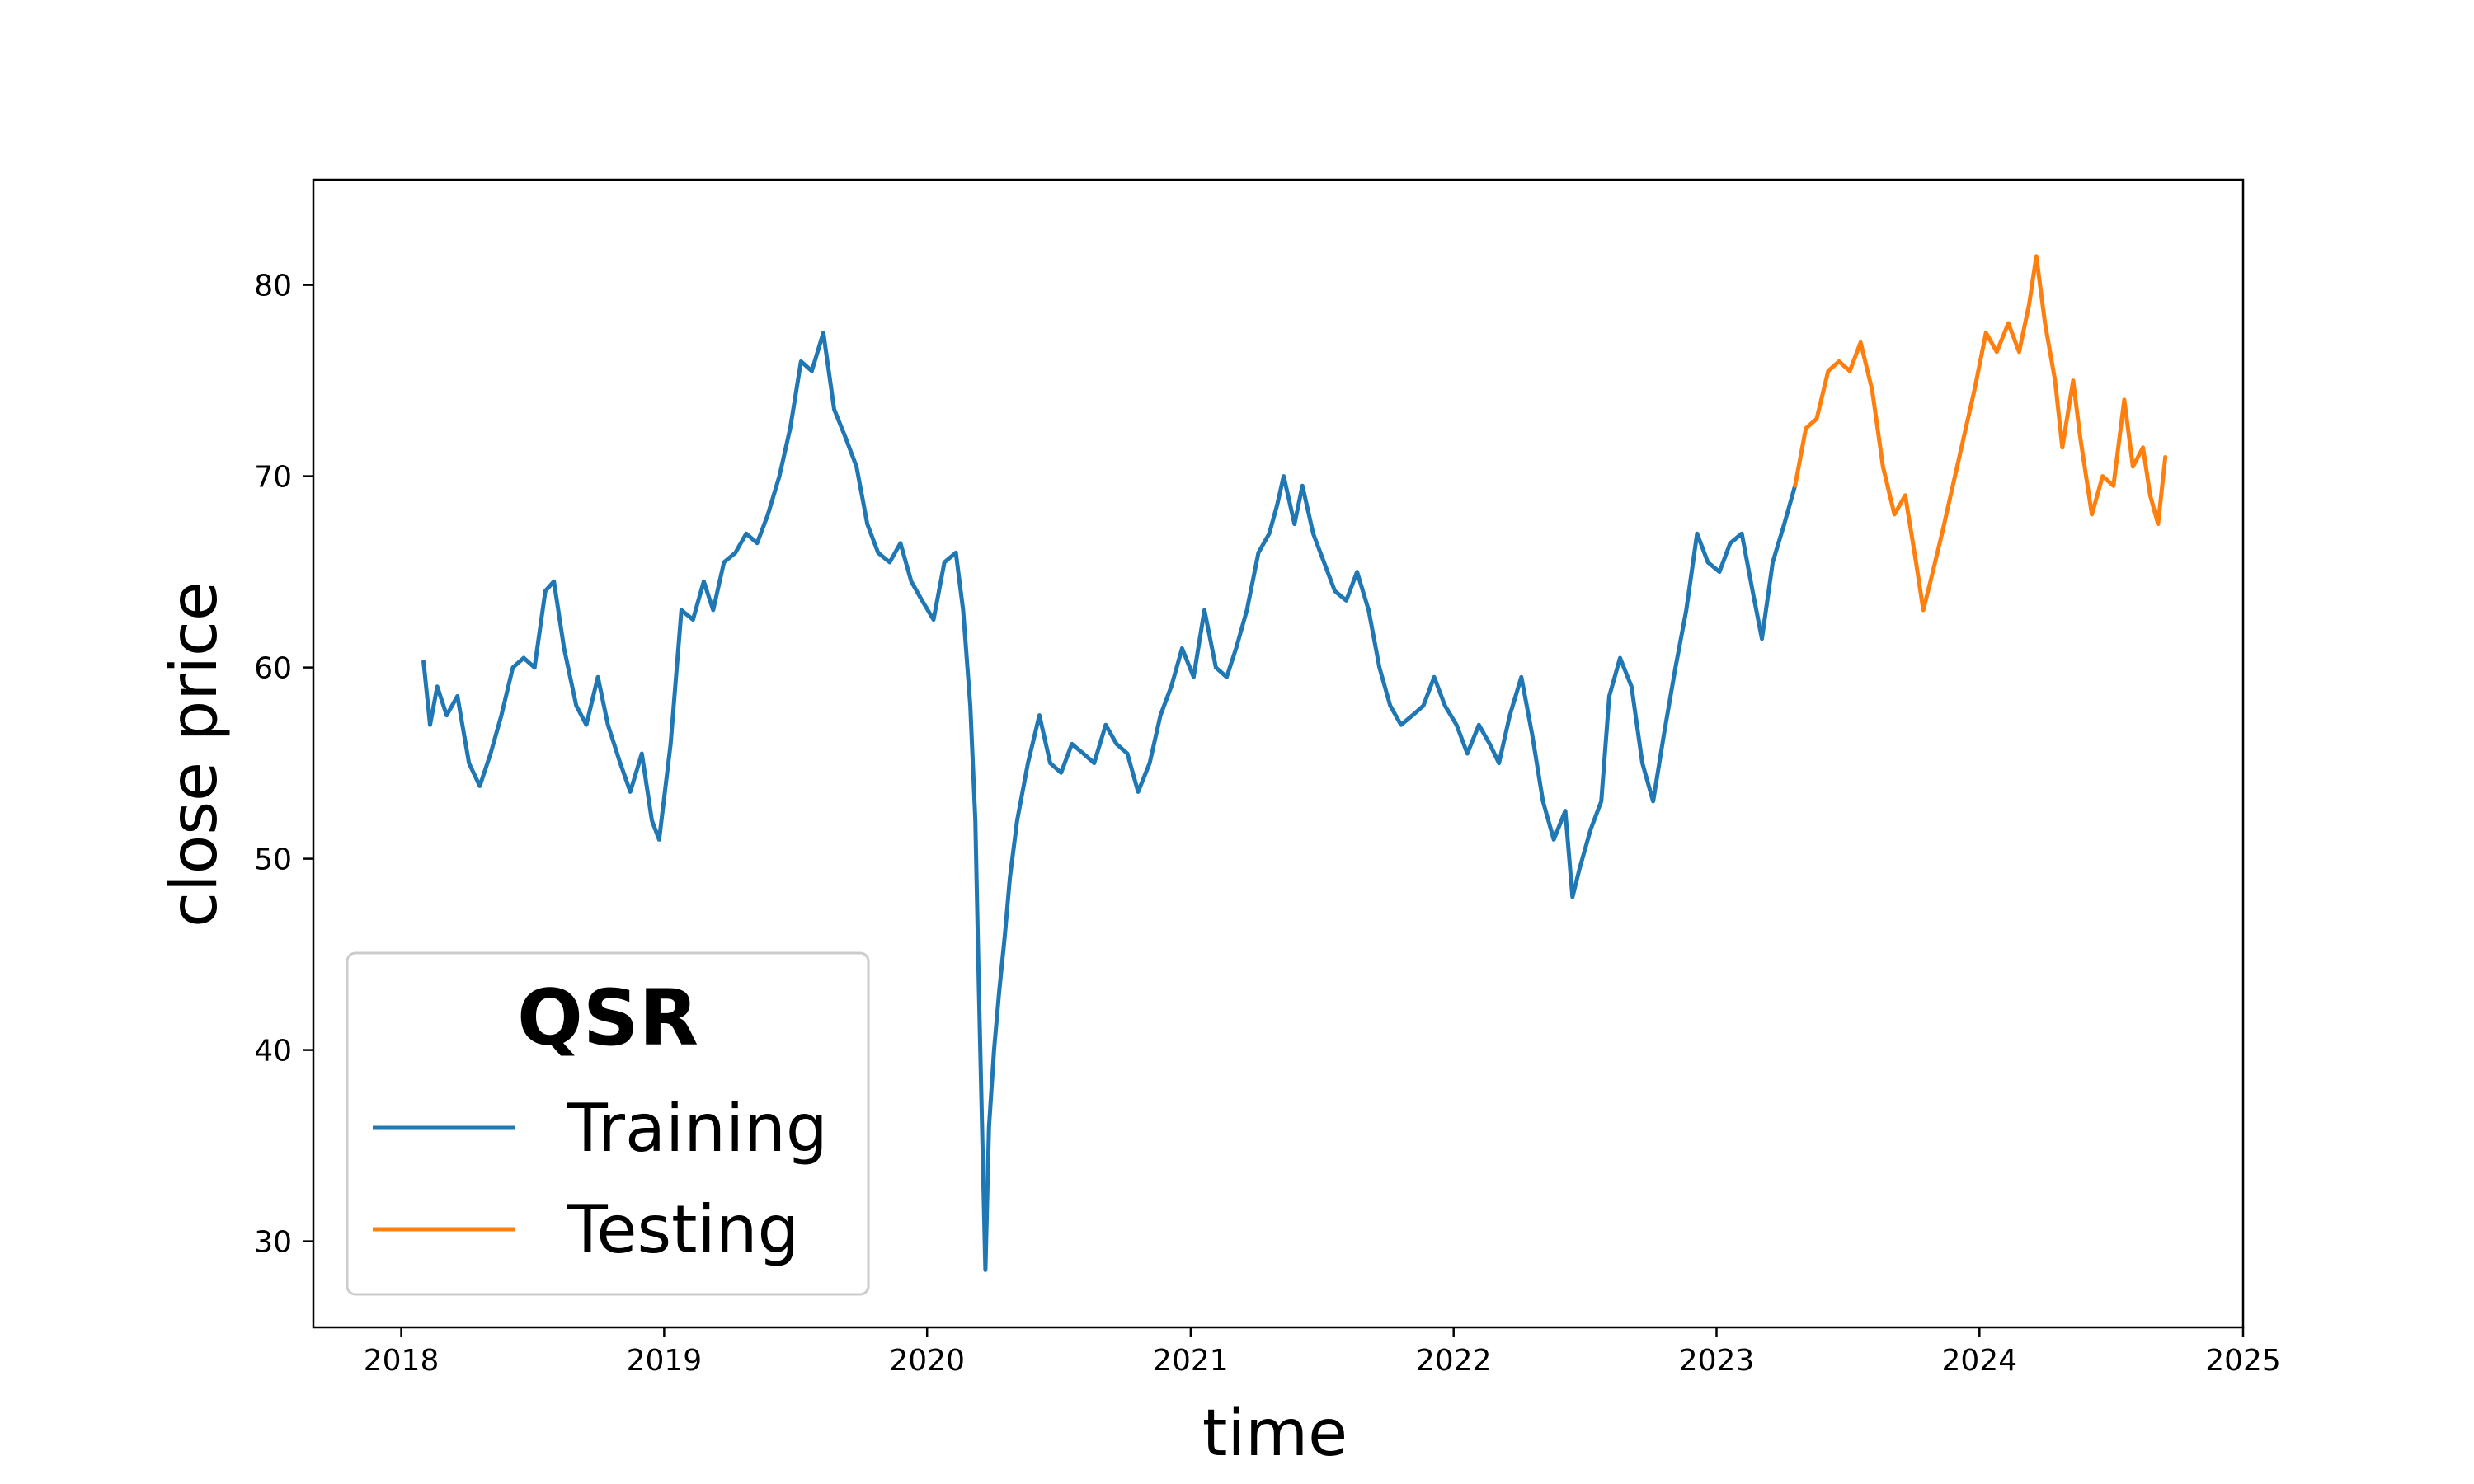  Describe the element at coordinates (1322, 1352) in the screenshot. I see `x-axis: 2018 2019 2020 2021 2022 2023 2024 2025` at that location.